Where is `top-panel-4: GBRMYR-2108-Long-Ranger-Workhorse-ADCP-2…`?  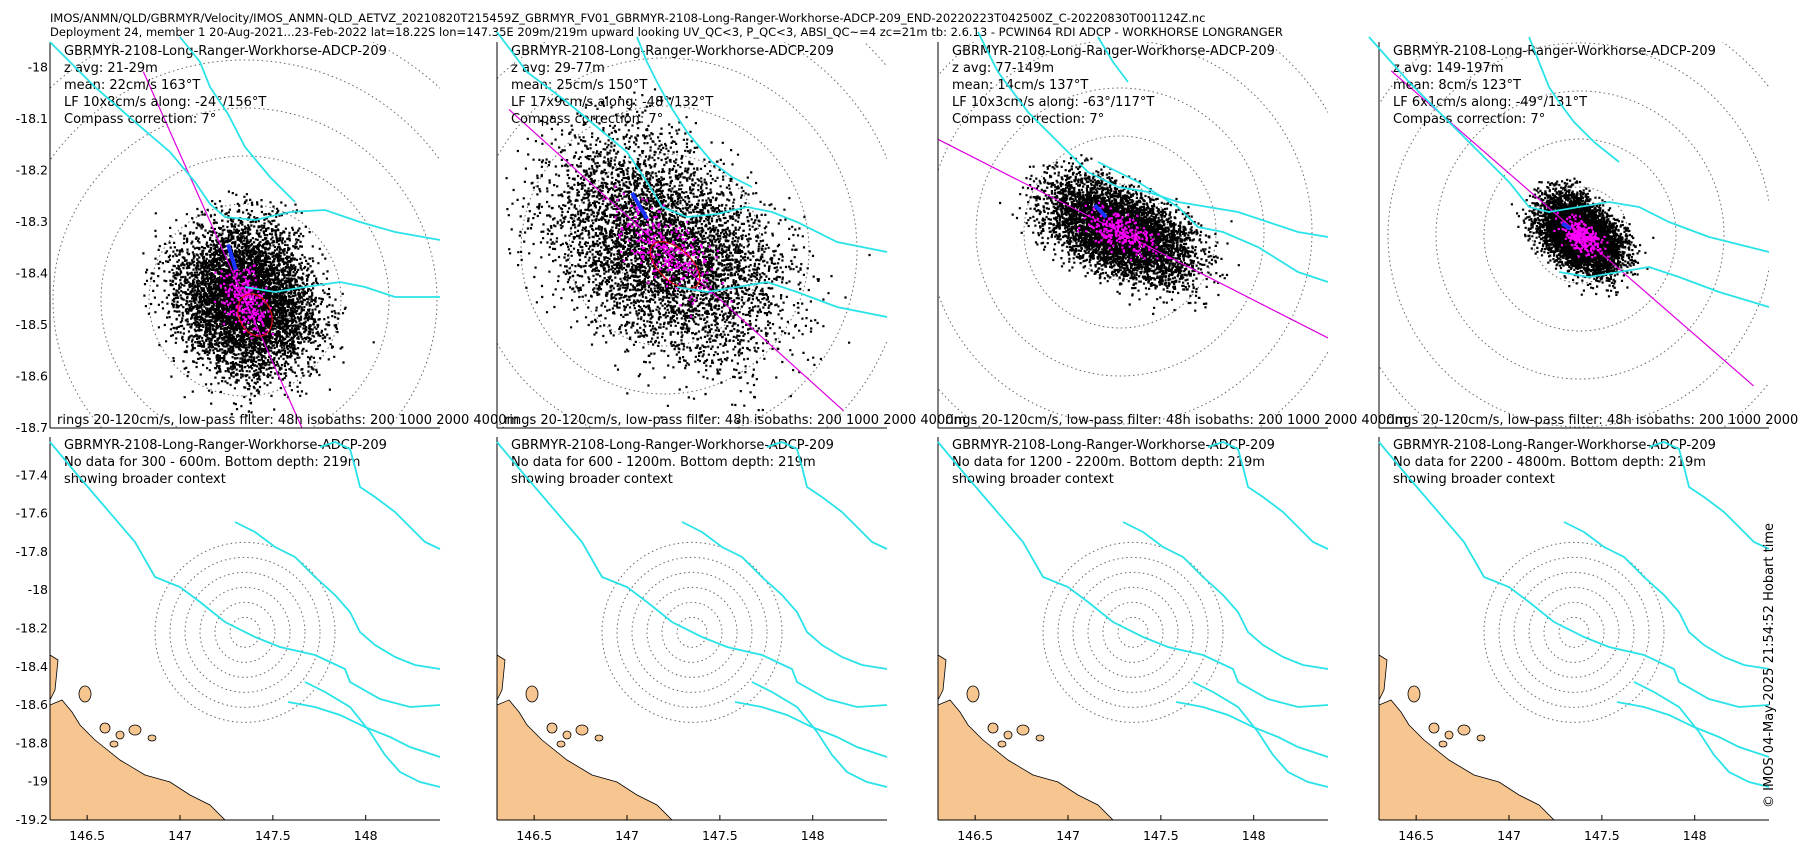 top-panel-4: GBRMYR-2108-Long-Ranger-Workhorse-ADCP-2… is located at coordinates (1589, 235).